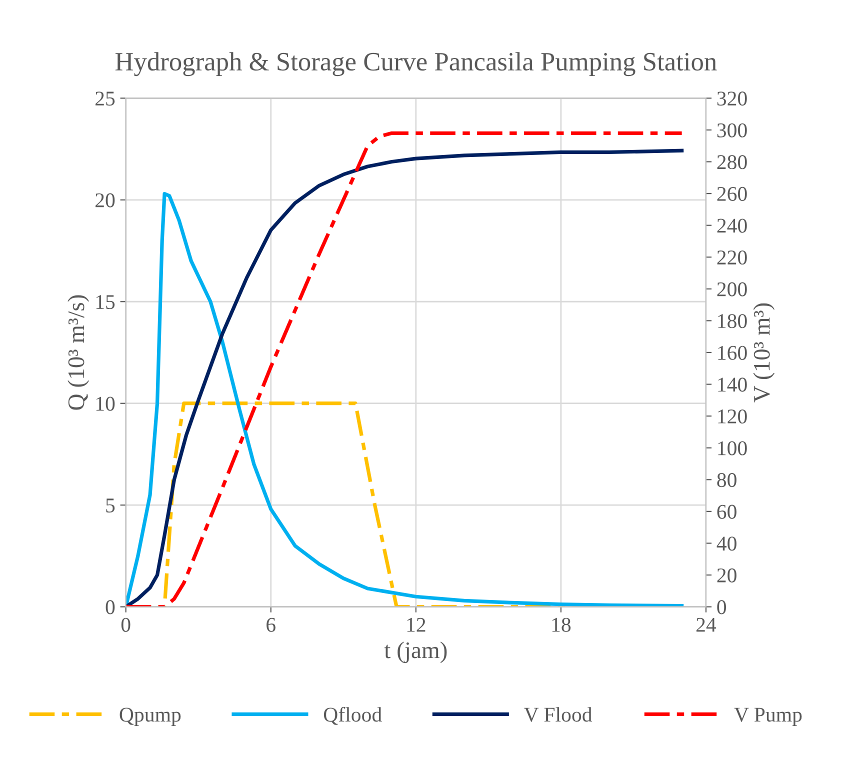 Image resolution: width=862 pixels, height=773 pixels. What do you see at coordinates (732, 99) in the screenshot?
I see `y2-tick-label: 320` at bounding box center [732, 99].